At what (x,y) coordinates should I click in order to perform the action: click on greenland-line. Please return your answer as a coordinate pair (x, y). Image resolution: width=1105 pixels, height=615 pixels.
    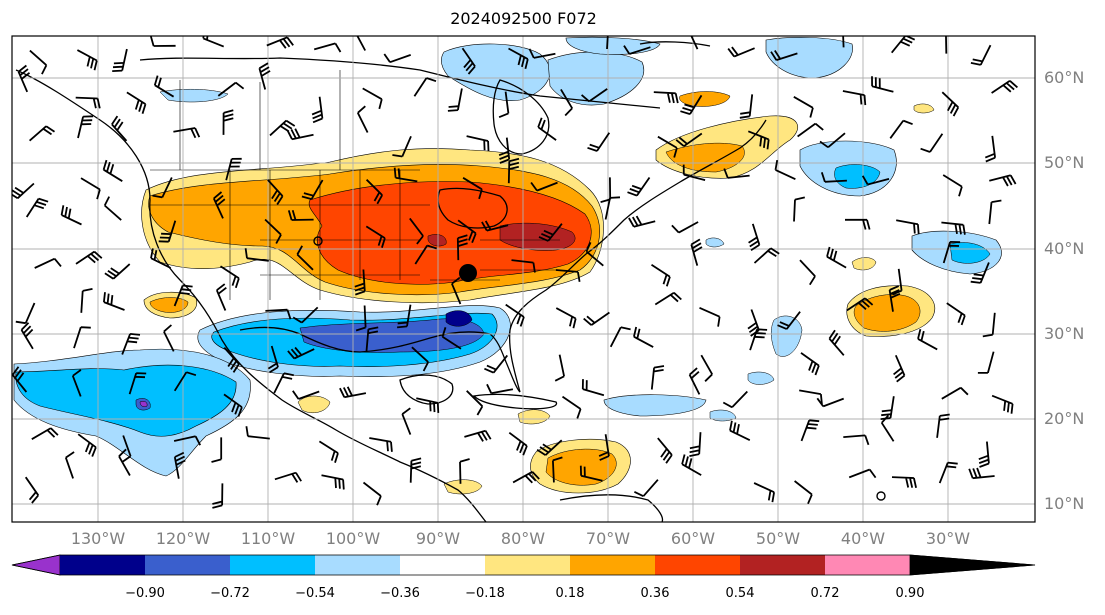
    Looking at the image, I should click on (675, 44).